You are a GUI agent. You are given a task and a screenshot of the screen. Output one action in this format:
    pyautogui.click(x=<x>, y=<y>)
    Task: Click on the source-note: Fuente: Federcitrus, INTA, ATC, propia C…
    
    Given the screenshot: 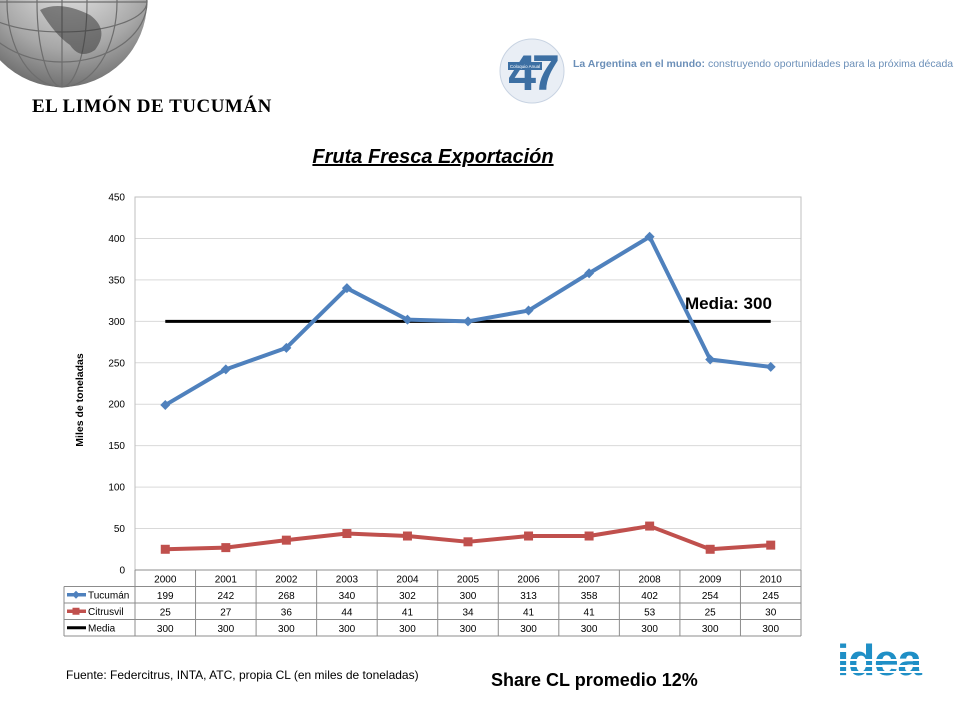 What is the action you would take?
    pyautogui.click(x=242, y=675)
    